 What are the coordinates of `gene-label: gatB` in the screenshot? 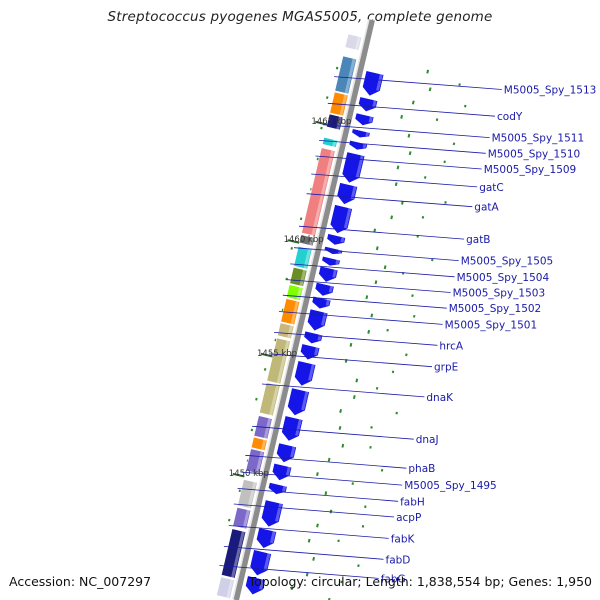 It's located at (478, 240).